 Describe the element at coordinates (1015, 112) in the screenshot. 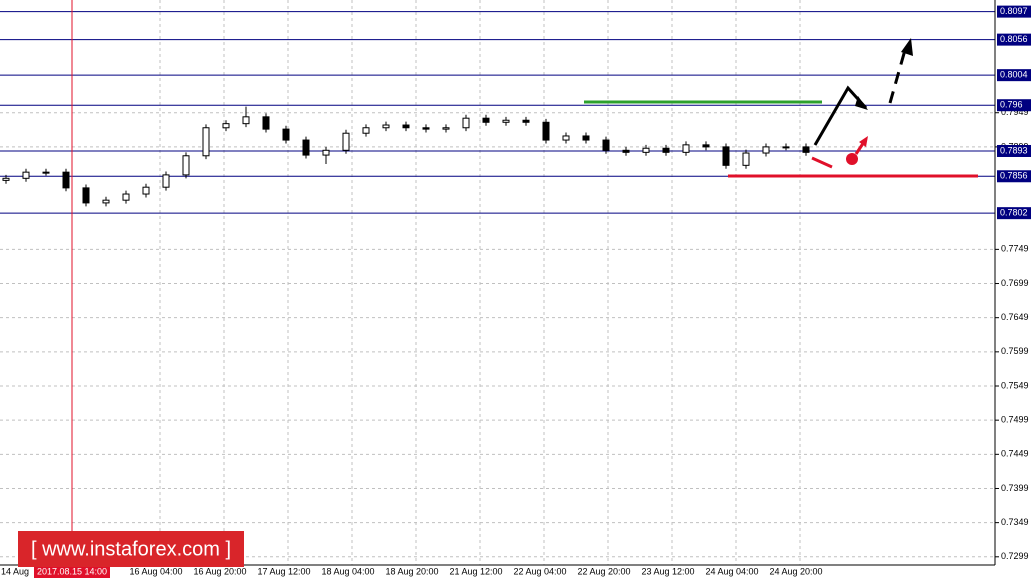

I see `y-tick-label: 0.7949` at that location.